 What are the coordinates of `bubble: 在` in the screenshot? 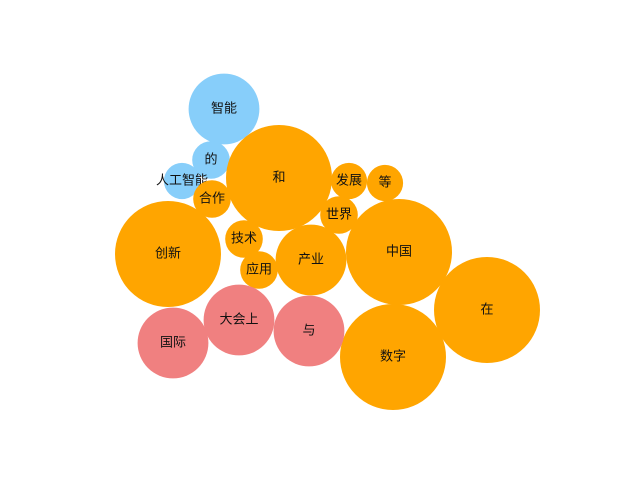 It's located at (487, 310).